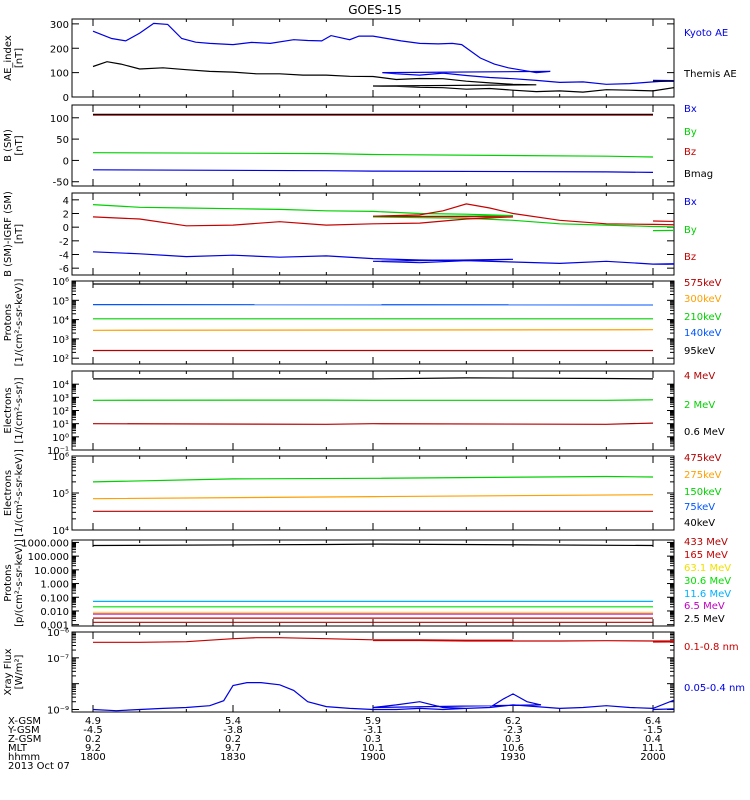 This screenshot has width=750, height=800. I want to click on ephemeris-row-label: MLT, so click(18, 748).